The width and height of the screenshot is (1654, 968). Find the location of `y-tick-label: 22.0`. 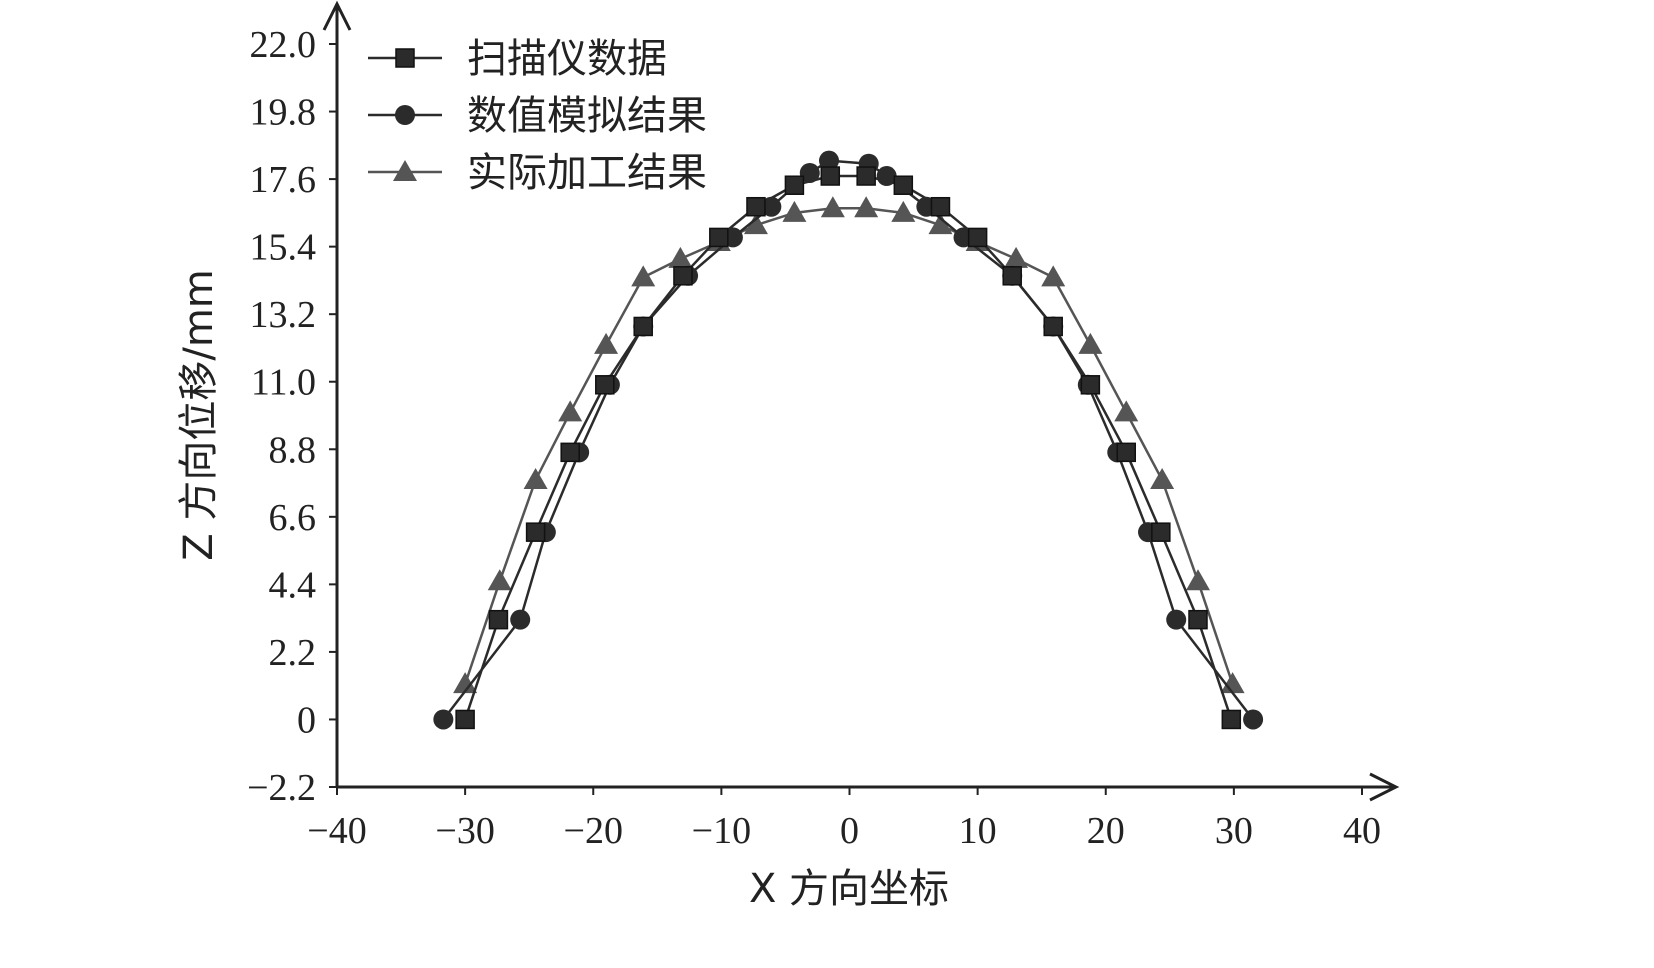

y-tick-label: 22.0 is located at coordinates (283, 45).